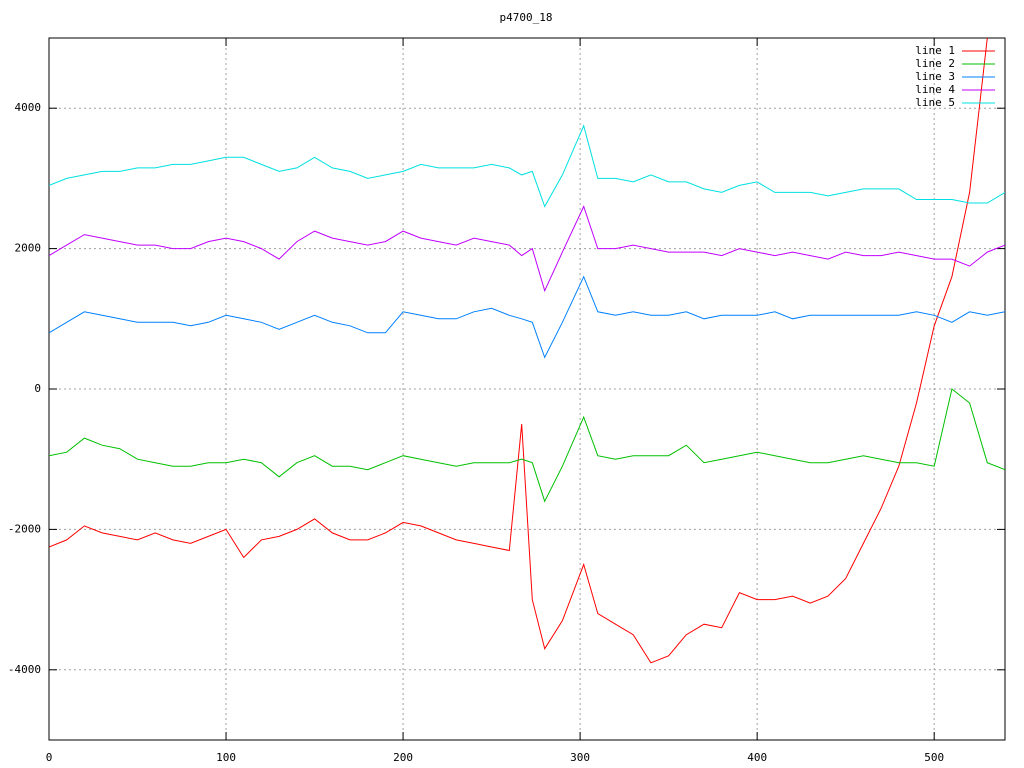 The width and height of the screenshot is (1024, 768). What do you see at coordinates (935, 63) in the screenshot?
I see `legend-label: line 2` at bounding box center [935, 63].